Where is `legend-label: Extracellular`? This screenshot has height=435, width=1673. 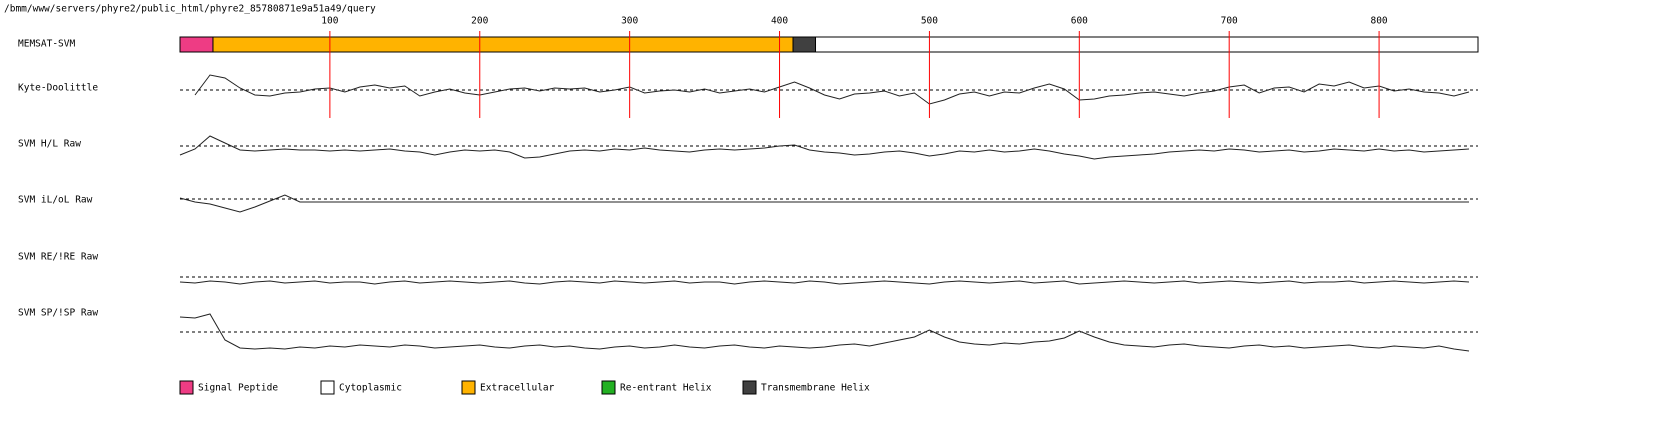
legend-label: Extracellular is located at coordinates (517, 388).